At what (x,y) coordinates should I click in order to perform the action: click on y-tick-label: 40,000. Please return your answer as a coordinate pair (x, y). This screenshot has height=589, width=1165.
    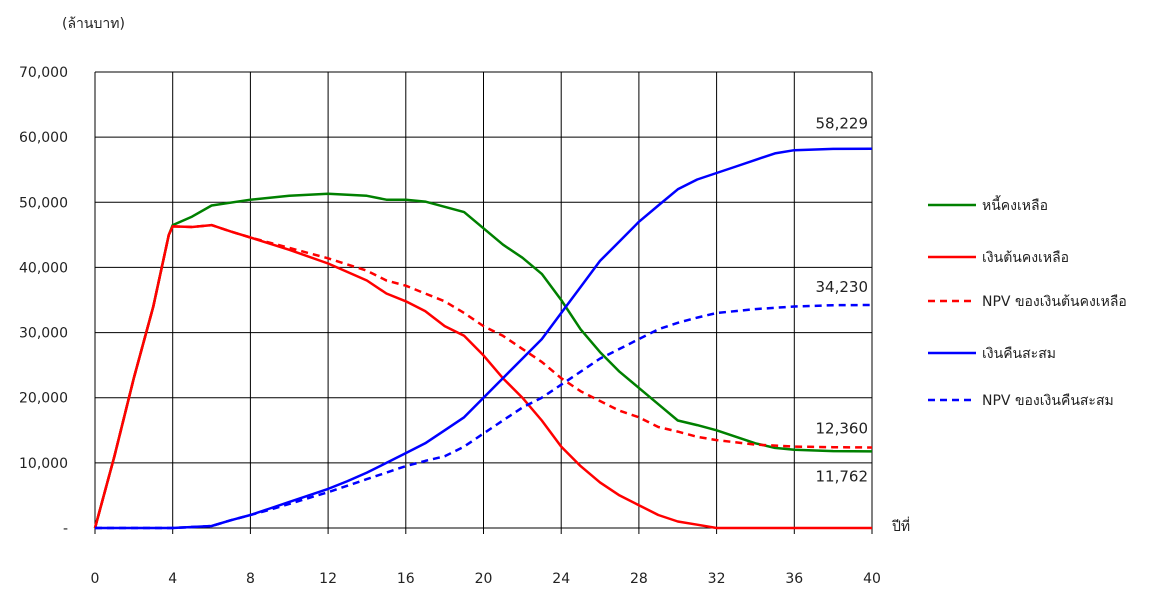
    Looking at the image, I should click on (43, 268).